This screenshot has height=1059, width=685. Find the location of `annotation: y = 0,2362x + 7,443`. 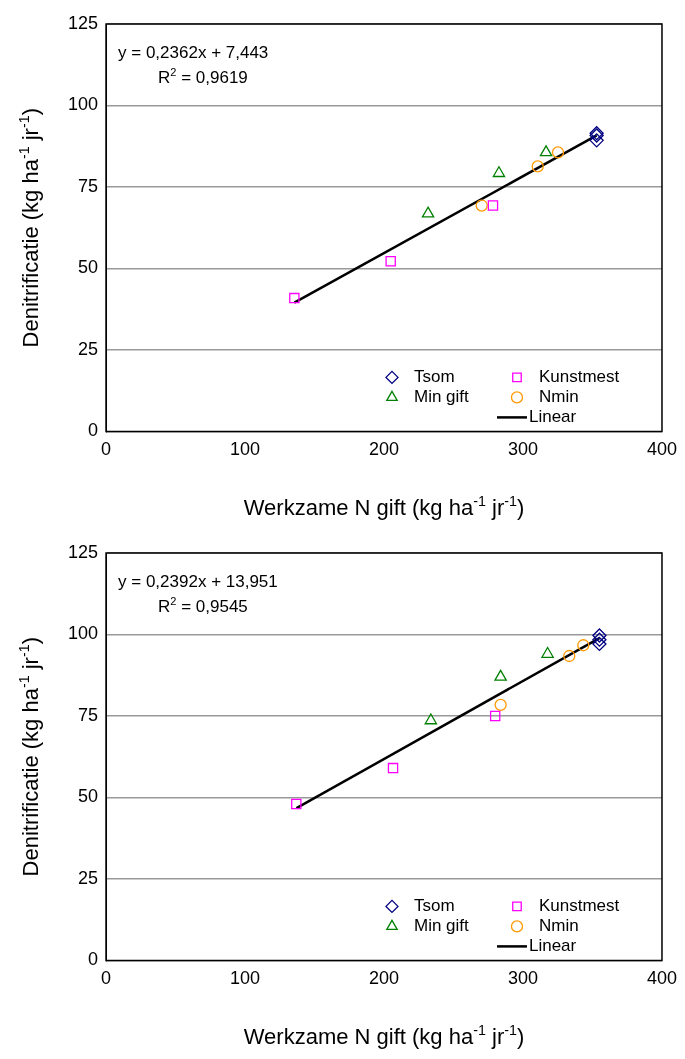

annotation: y = 0,2362x + 7,443 is located at coordinates (193, 52).